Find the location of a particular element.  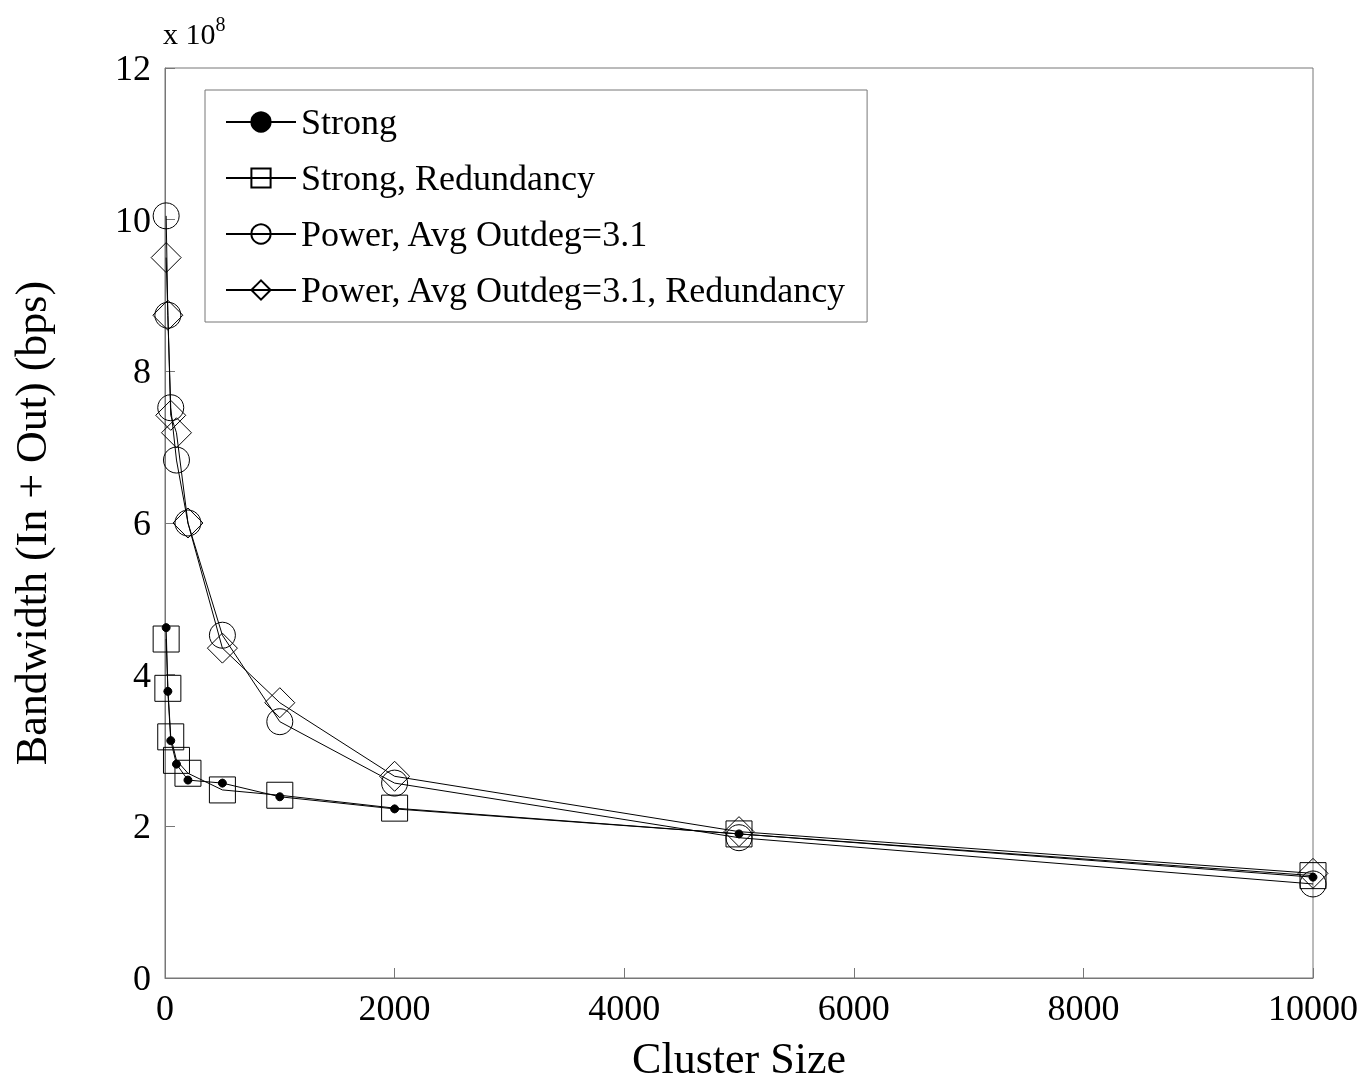

legend-label: Power, Avg Outdeg=3.1 is located at coordinates (474, 234).